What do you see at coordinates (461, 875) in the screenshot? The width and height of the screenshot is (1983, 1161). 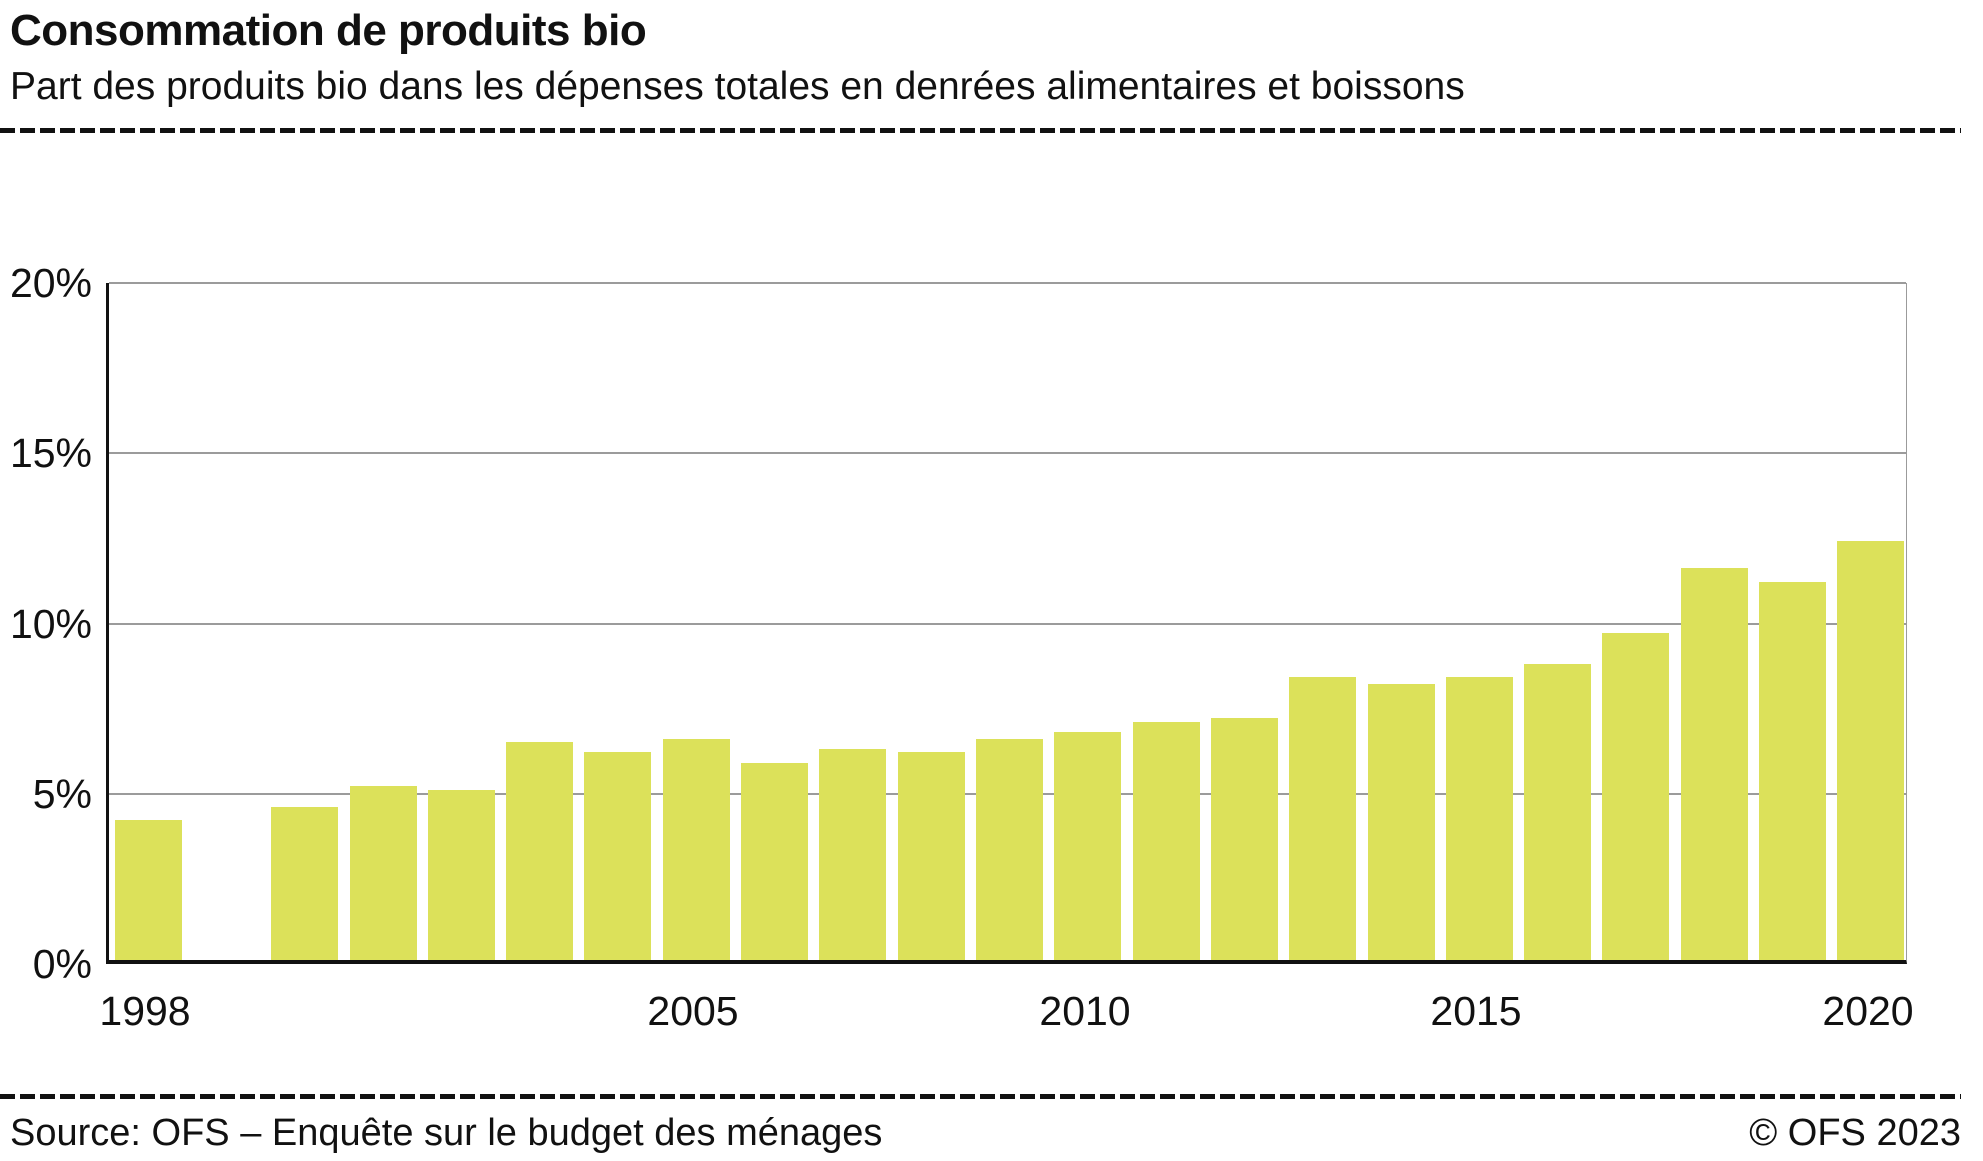 I see `bar-2002` at bounding box center [461, 875].